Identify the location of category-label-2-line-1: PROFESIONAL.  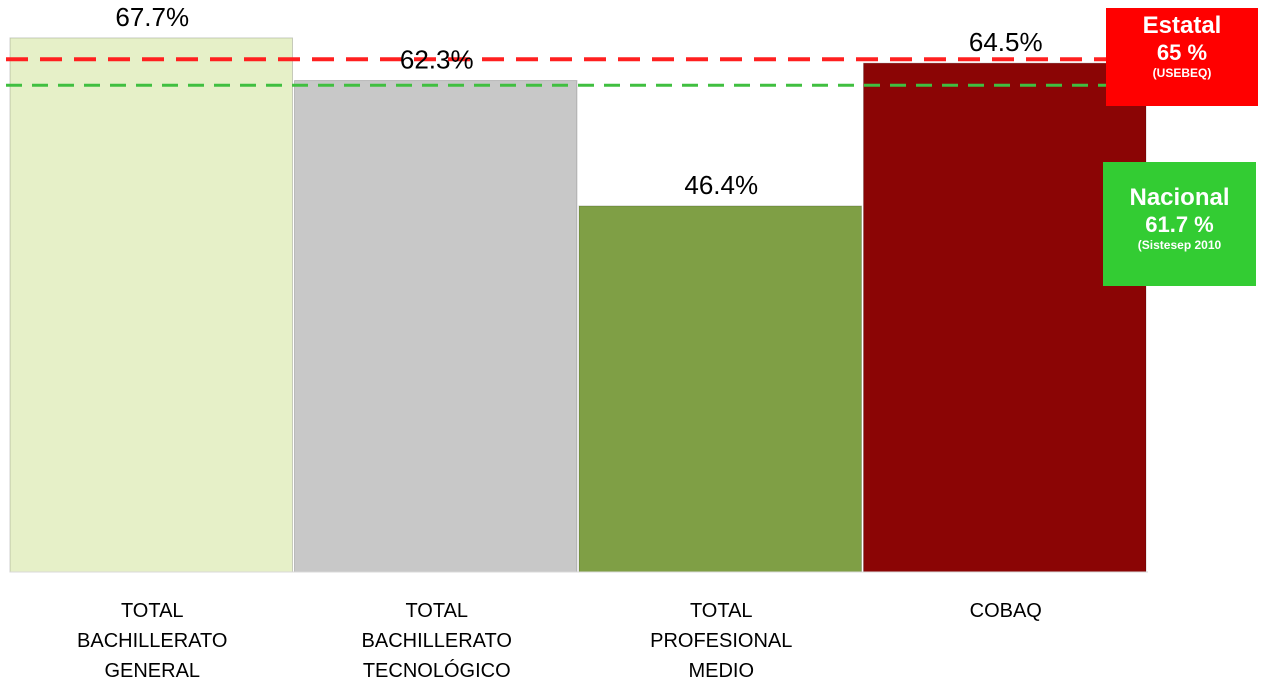
(721, 641).